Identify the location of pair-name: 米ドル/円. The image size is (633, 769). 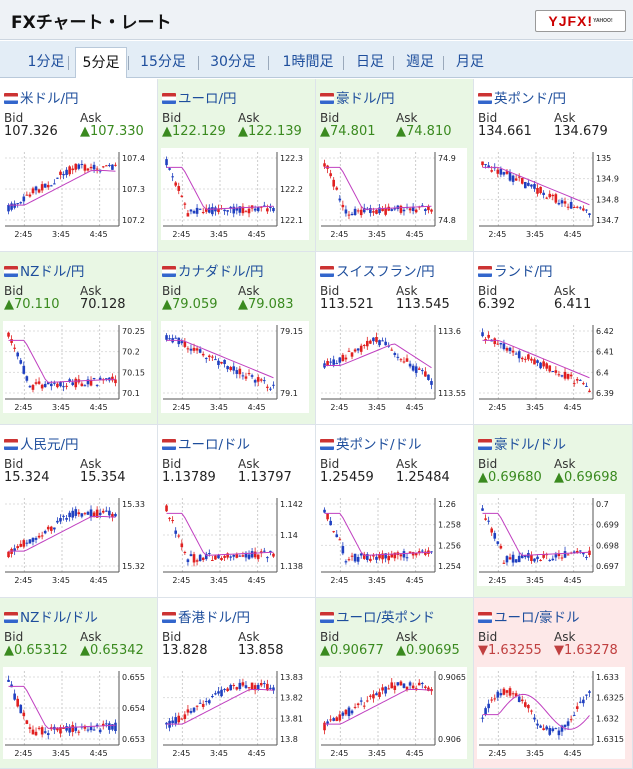
(49, 99).